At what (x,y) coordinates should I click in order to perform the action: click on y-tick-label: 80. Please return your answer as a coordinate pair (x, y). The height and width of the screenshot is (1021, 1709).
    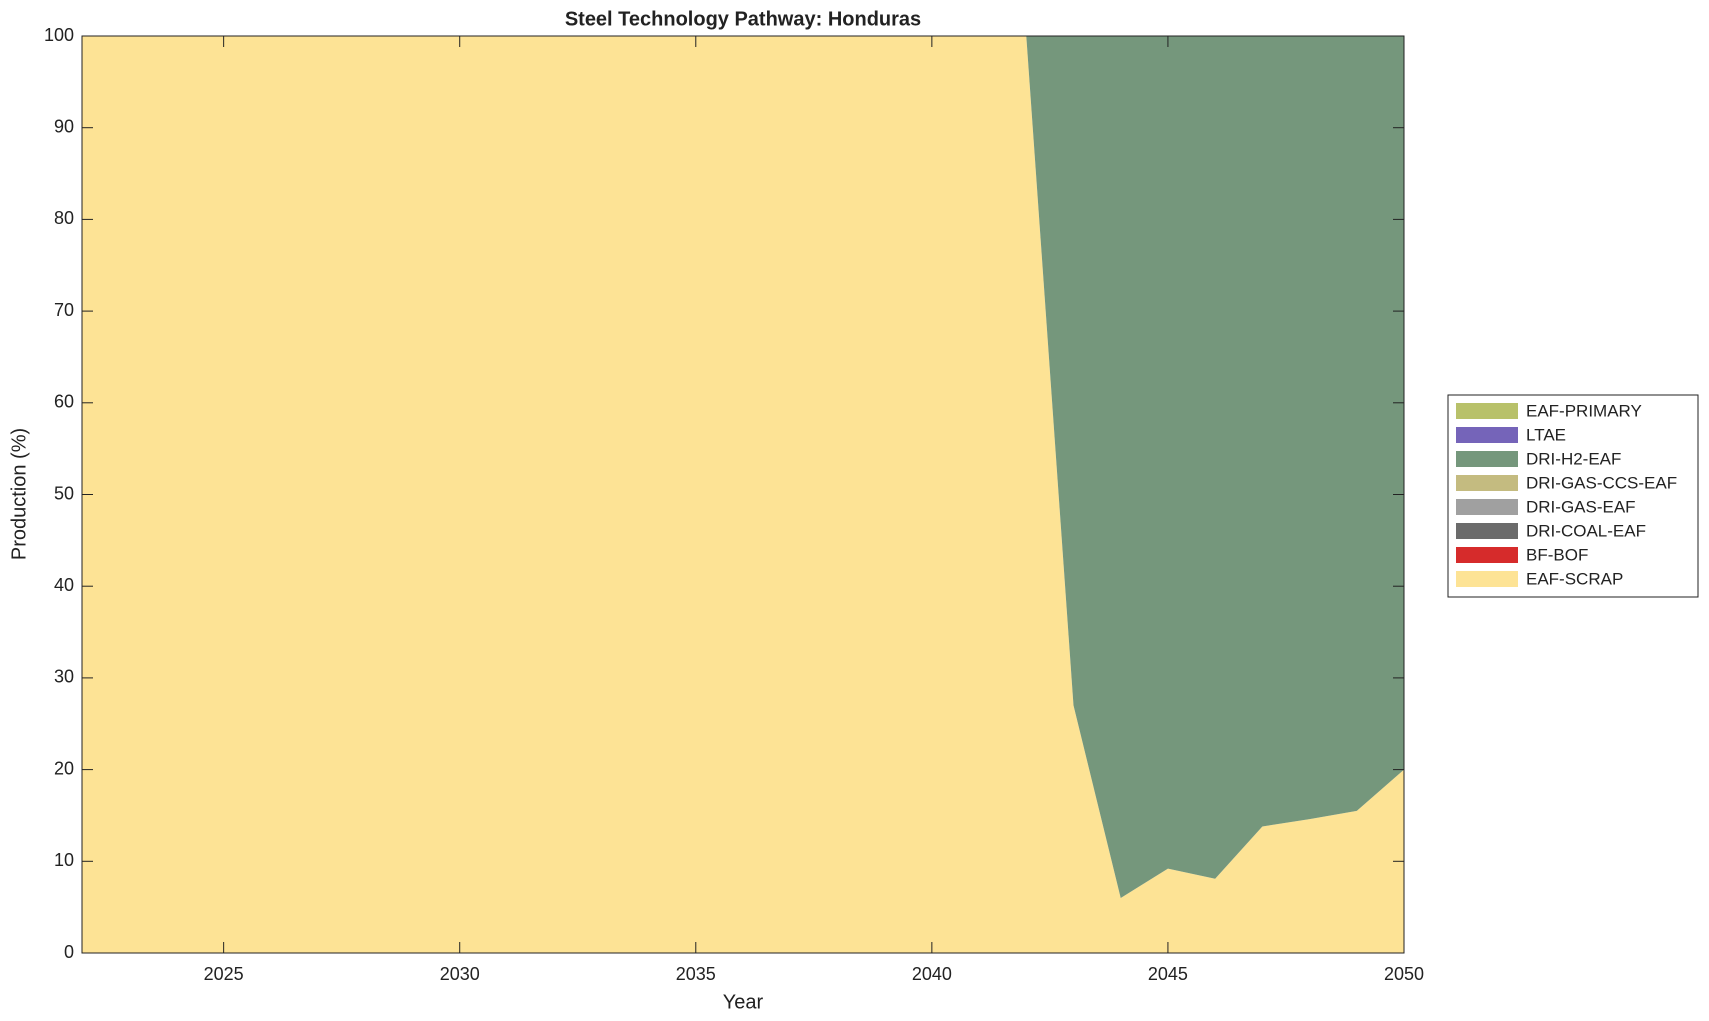
    Looking at the image, I should click on (64, 218).